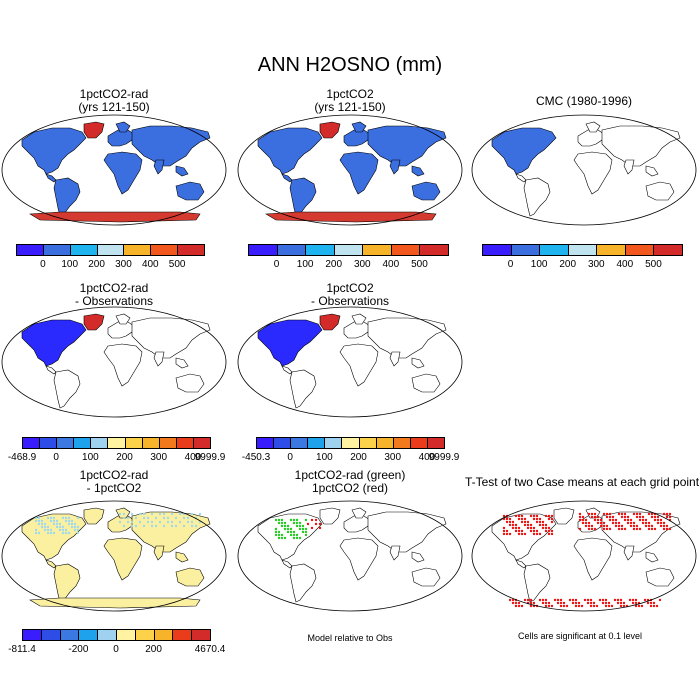 This screenshot has width=700, height=700. I want to click on land-africa, so click(123, 173).